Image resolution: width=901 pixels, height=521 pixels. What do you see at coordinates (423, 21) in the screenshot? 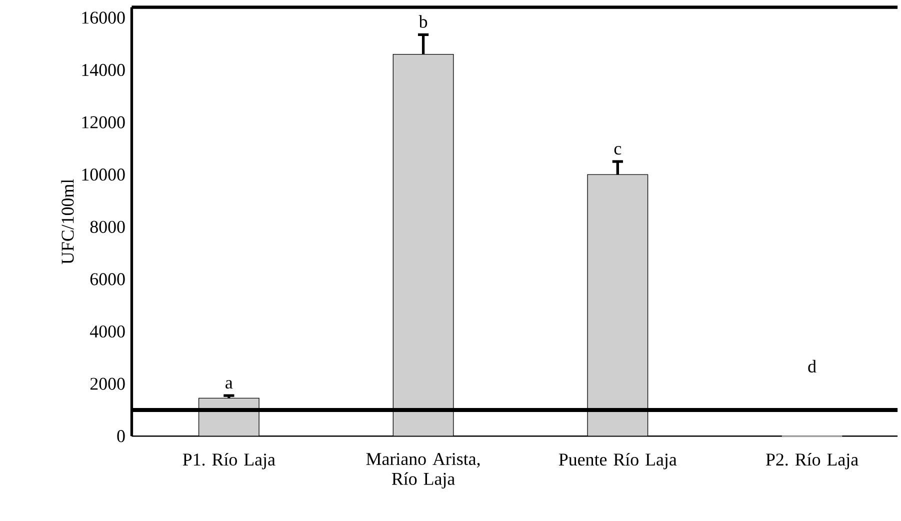
I see `annotation: b` at bounding box center [423, 21].